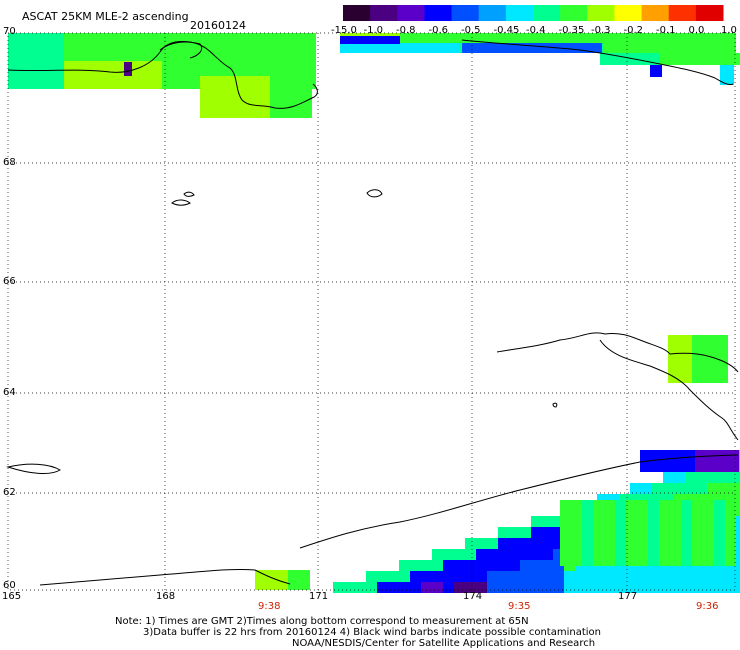  I want to click on coastline-chukotka-north, so click(162, 75).